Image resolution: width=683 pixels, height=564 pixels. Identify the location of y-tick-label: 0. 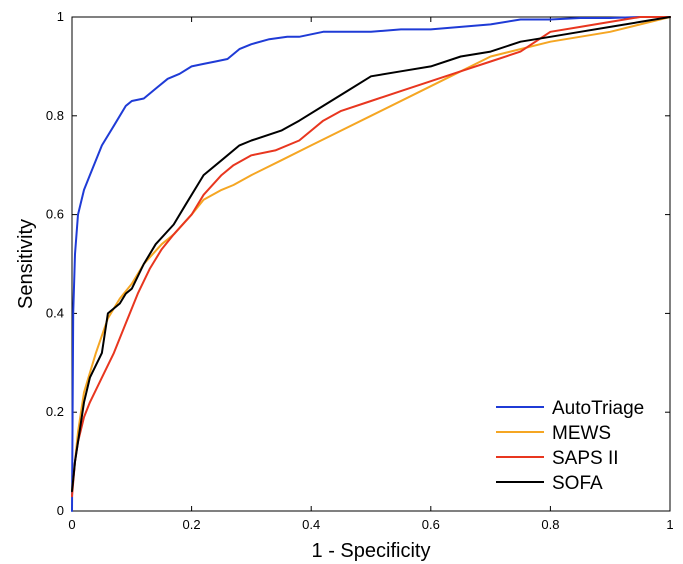
(60, 510).